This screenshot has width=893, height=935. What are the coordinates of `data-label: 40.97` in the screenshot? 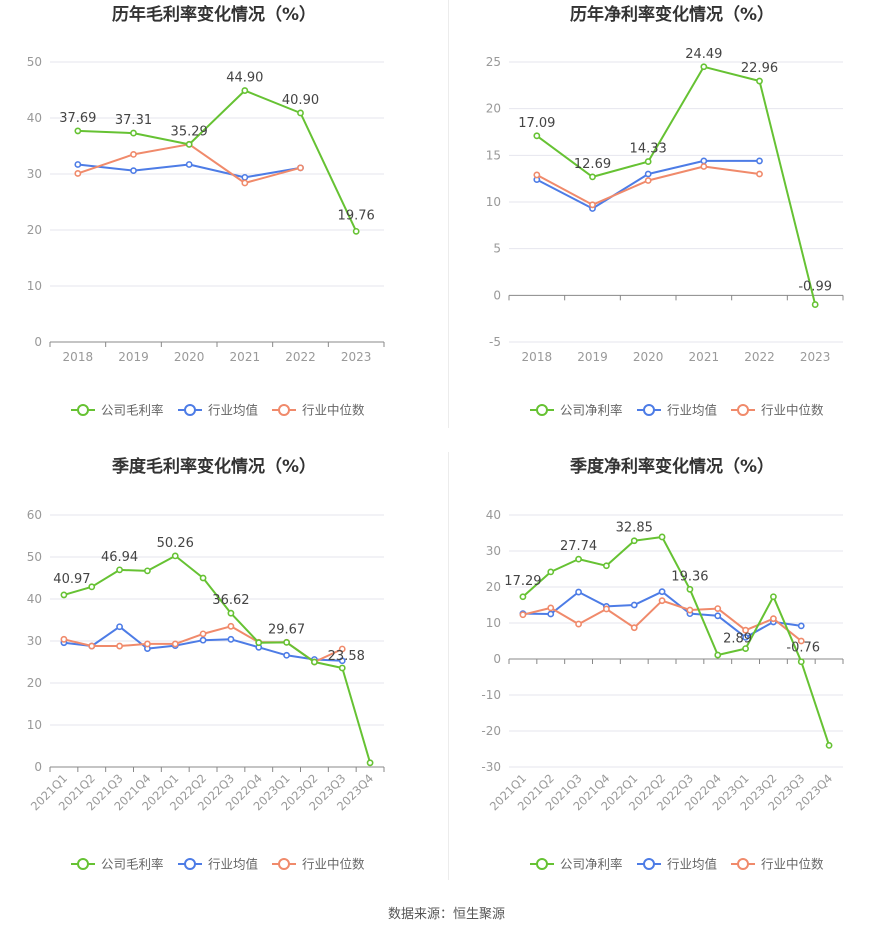 It's located at (71, 579).